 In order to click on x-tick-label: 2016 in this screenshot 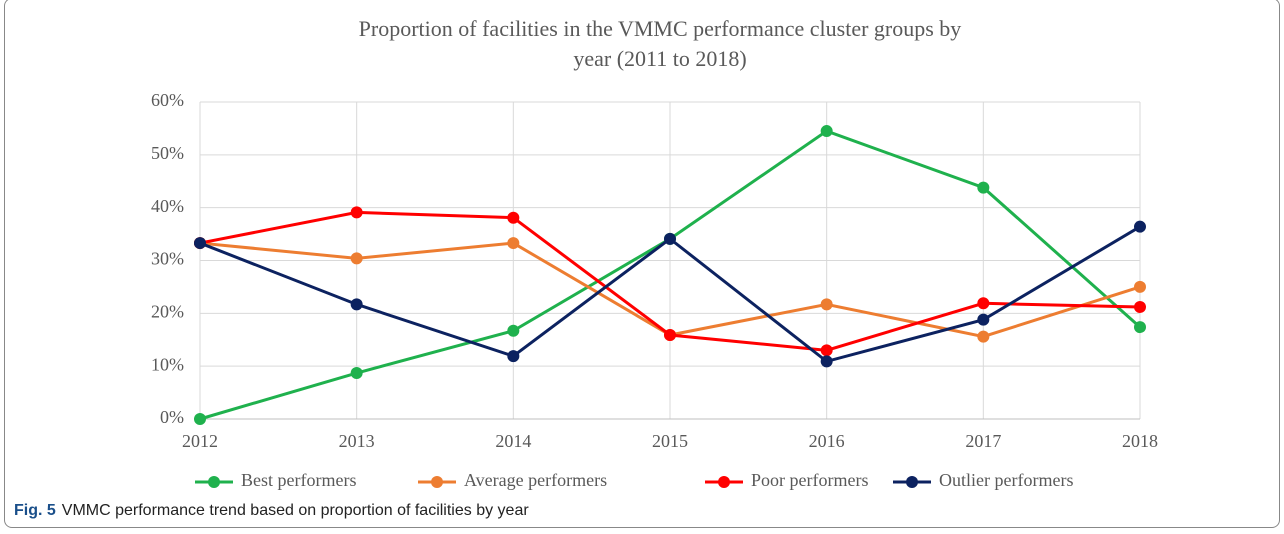, I will do `click(827, 441)`.